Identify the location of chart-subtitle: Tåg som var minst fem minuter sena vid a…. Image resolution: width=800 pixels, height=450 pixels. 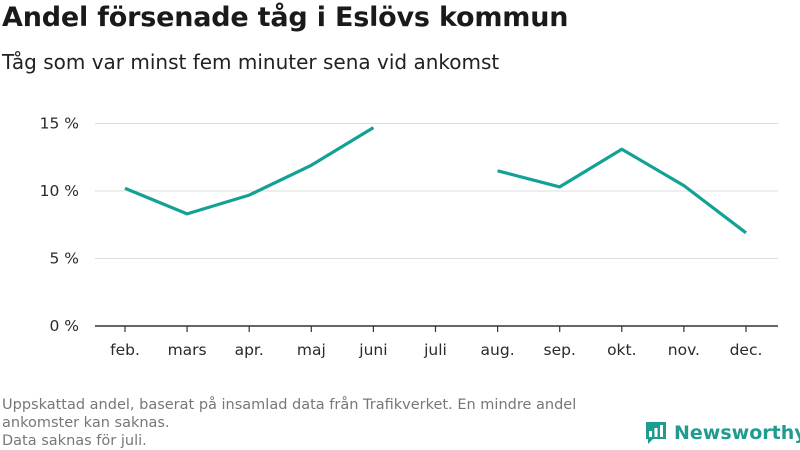
(251, 62).